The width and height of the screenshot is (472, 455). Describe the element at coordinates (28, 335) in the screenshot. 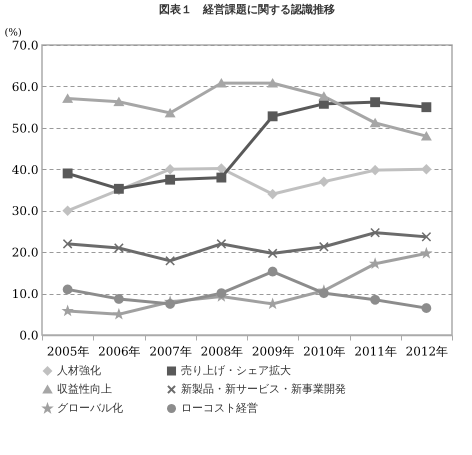

I see `y-tick-label: 0.0` at that location.